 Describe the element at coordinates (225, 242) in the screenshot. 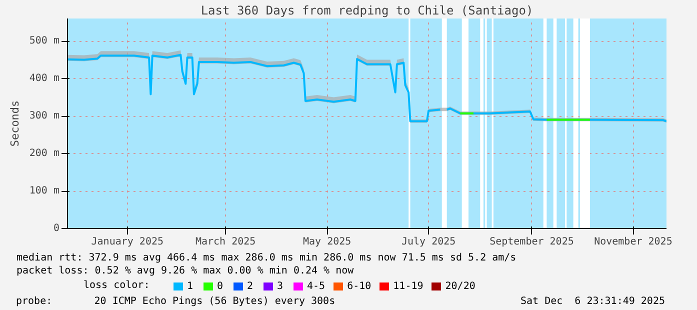

I see `x-tick-label: March 2025` at that location.